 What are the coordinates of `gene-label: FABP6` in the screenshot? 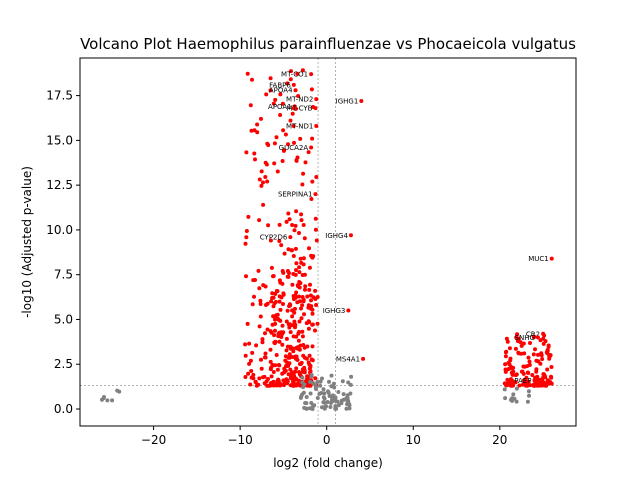 It's located at (280, 85).